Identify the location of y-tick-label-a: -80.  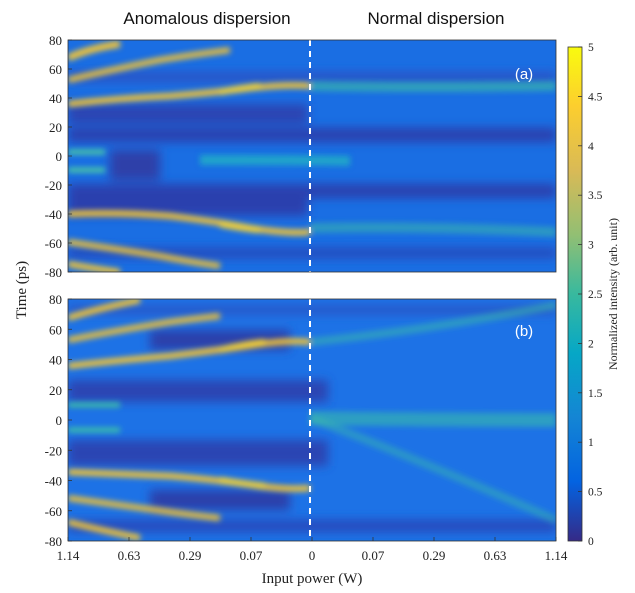
(53, 272).